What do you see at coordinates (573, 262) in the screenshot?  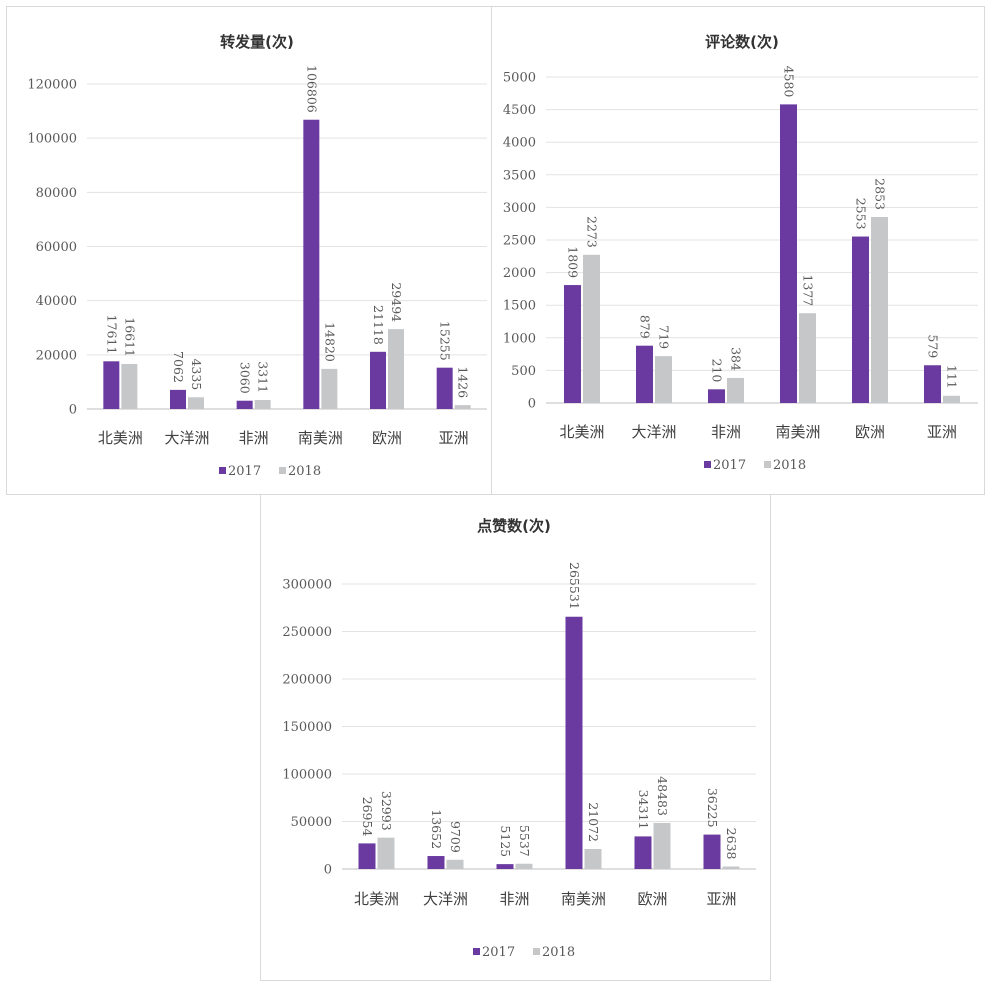 I see `data-label-2017: 1809` at bounding box center [573, 262].